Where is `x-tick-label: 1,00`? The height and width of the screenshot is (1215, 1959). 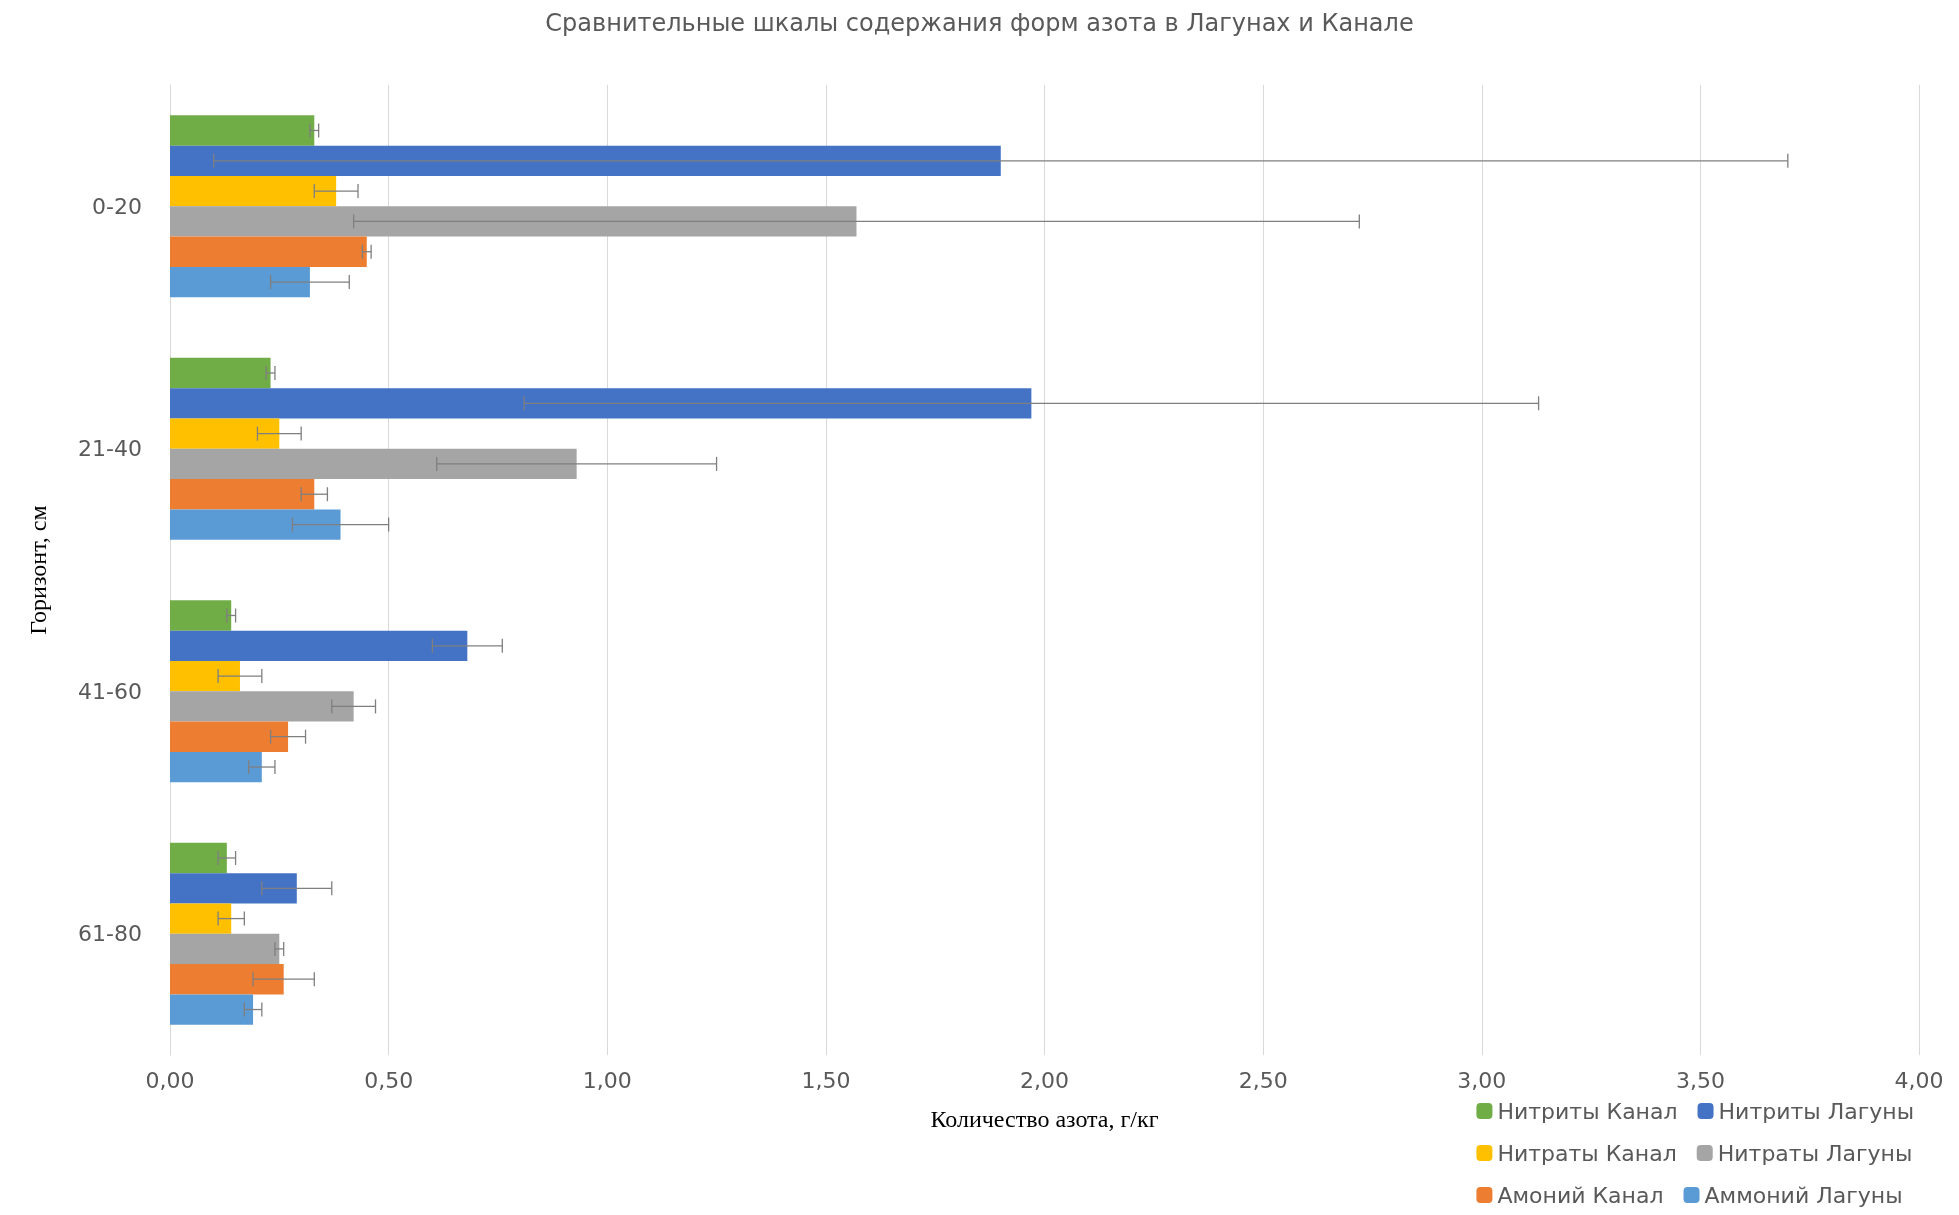 x-tick-label: 1,00 is located at coordinates (607, 1080).